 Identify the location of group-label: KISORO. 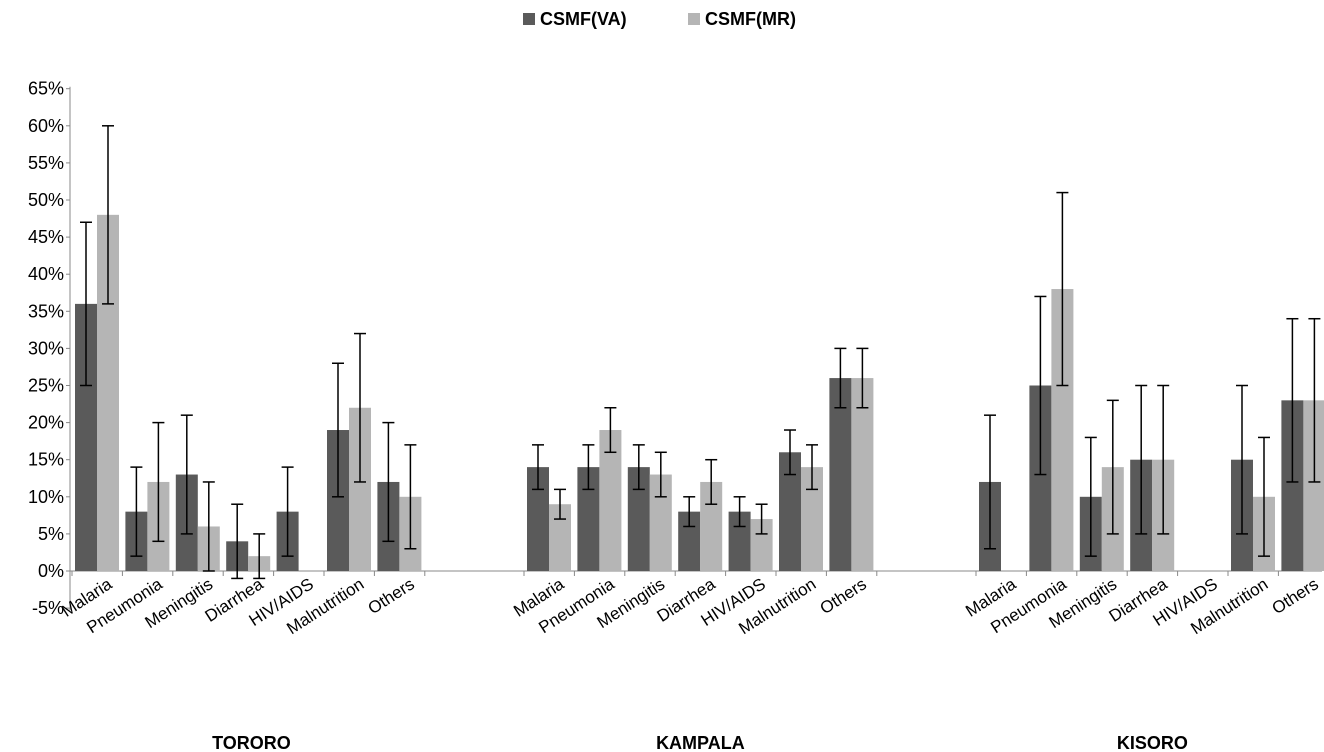
(1152, 742).